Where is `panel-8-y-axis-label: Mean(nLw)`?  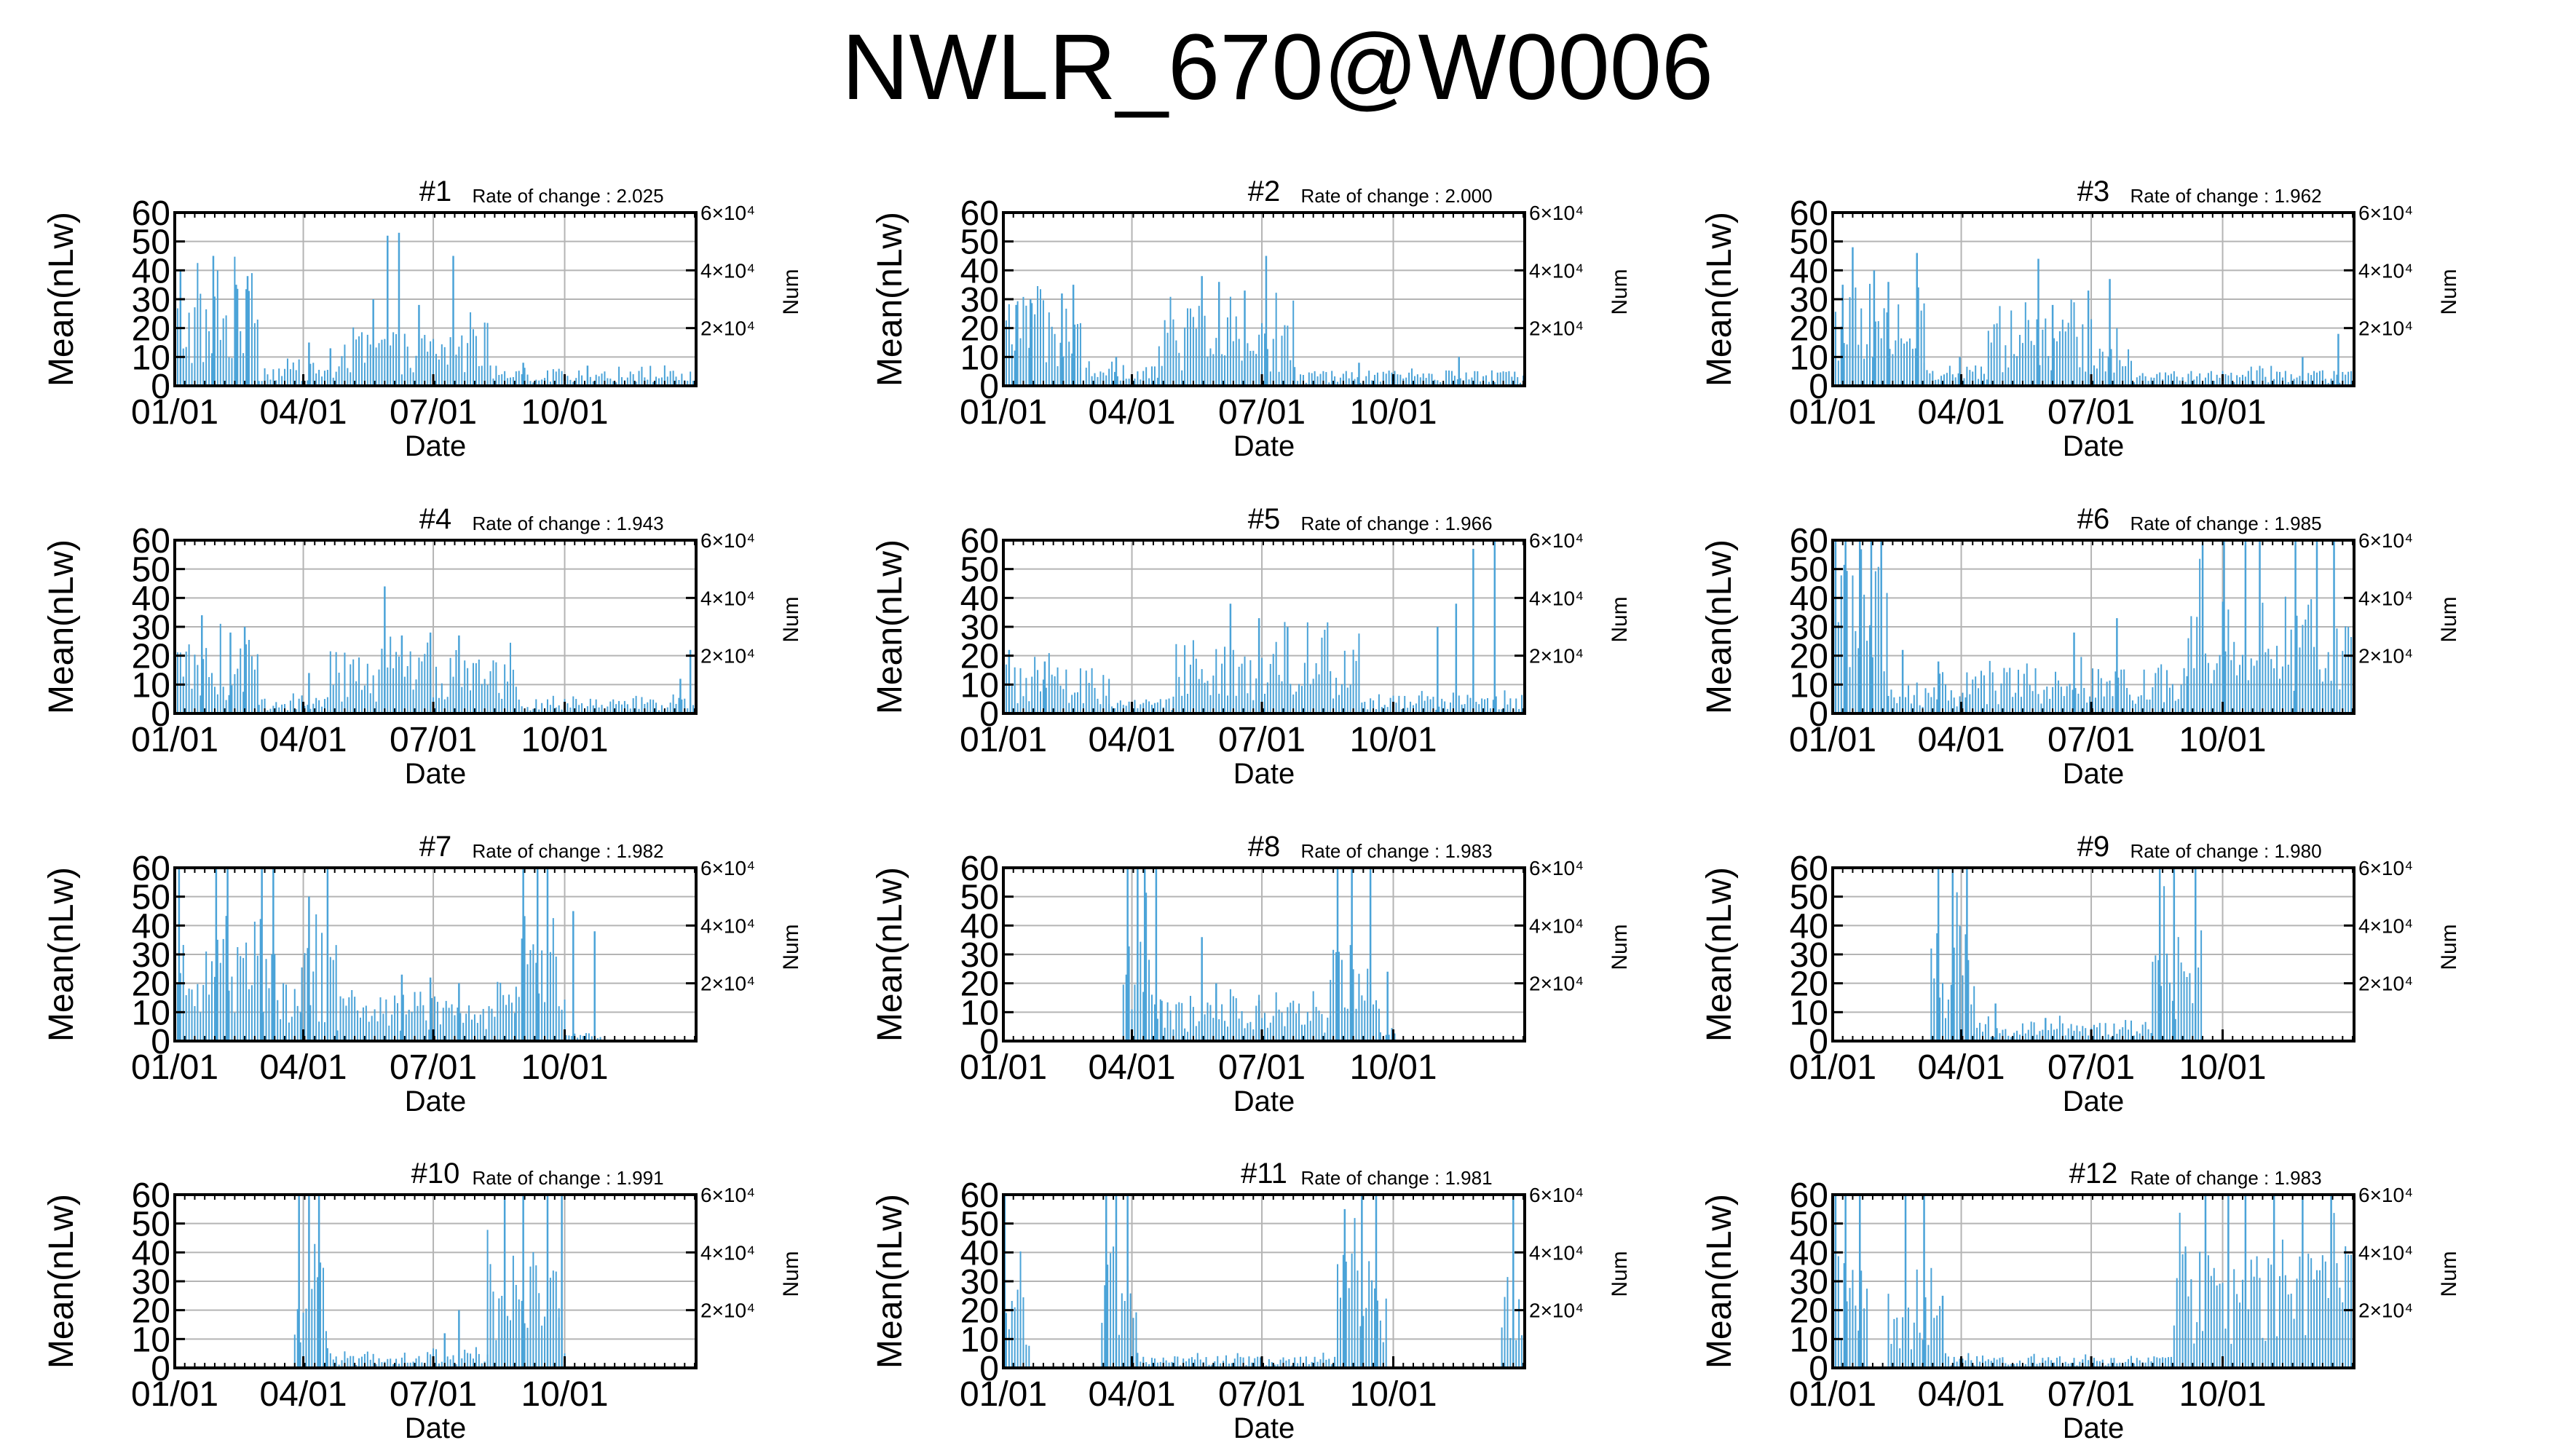
panel-8-y-axis-label: Mean(nLw) is located at coordinates (890, 954).